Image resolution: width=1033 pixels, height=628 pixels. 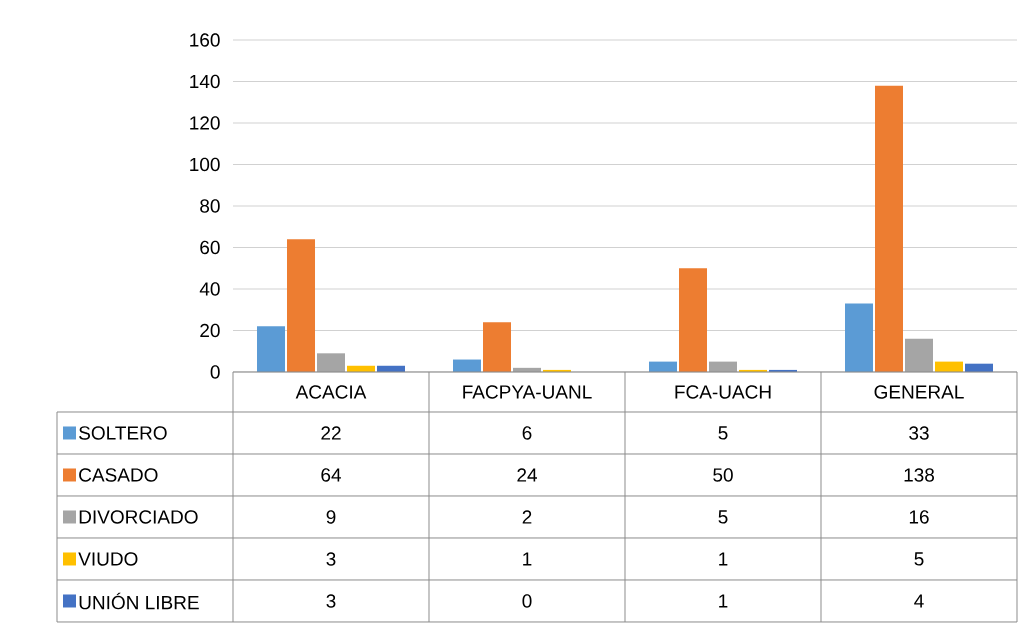 What do you see at coordinates (138, 517) in the screenshot?
I see `legend-label: DIVORCIADO` at bounding box center [138, 517].